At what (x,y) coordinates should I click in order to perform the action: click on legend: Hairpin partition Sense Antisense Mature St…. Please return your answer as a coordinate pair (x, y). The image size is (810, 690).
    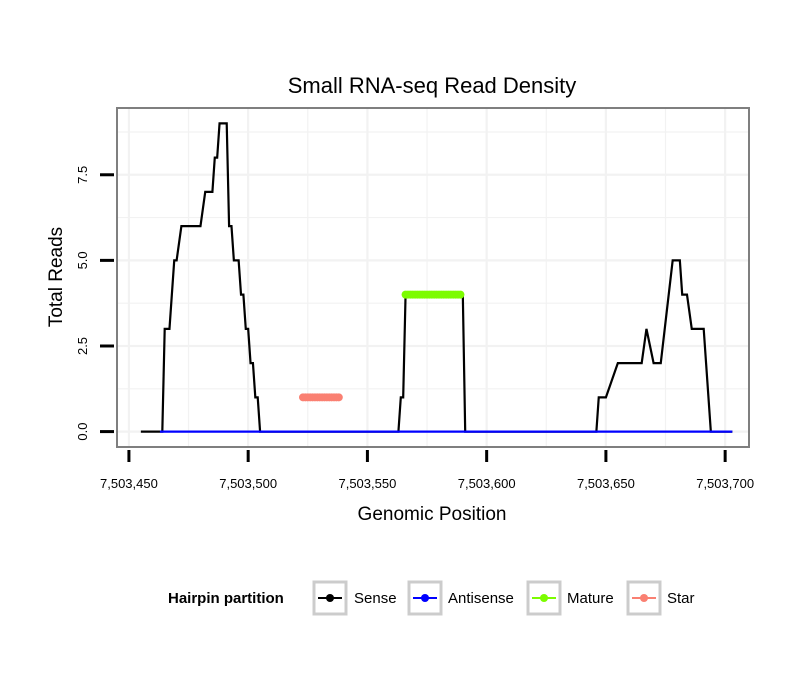
    Looking at the image, I should click on (431, 598).